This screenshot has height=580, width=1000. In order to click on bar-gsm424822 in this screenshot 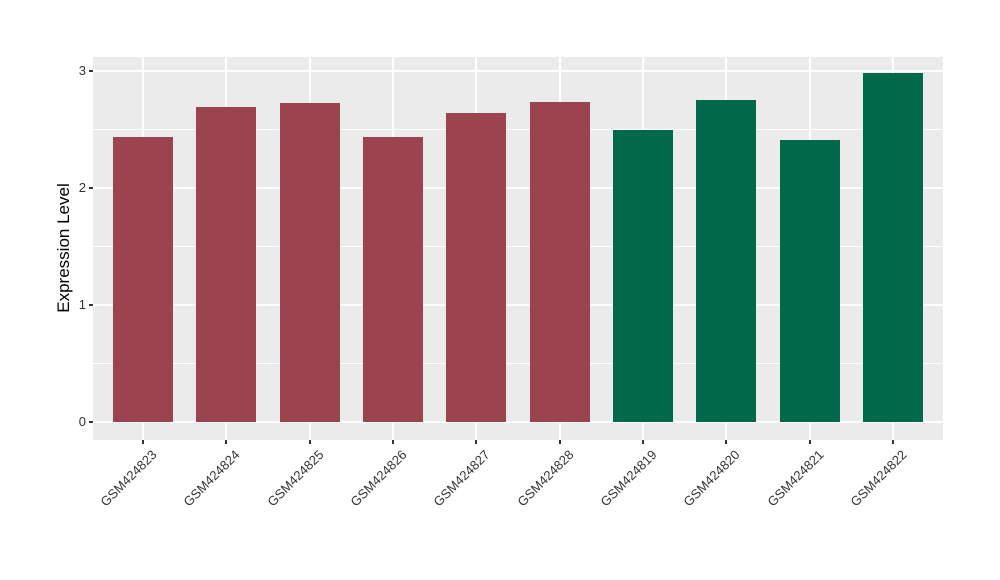, I will do `click(893, 248)`.